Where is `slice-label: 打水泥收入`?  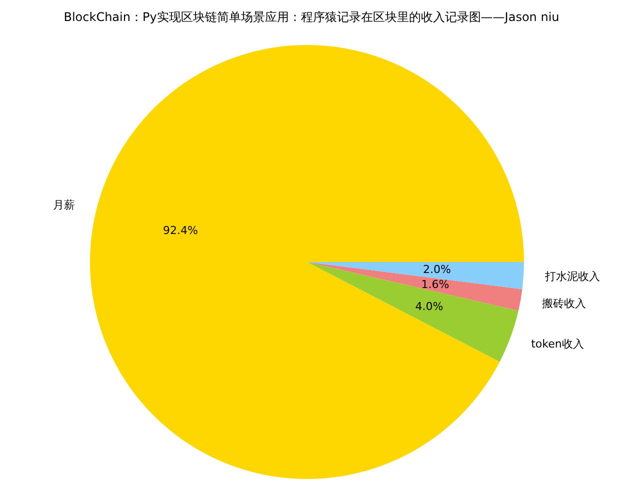 slice-label: 打水泥收入 is located at coordinates (572, 276).